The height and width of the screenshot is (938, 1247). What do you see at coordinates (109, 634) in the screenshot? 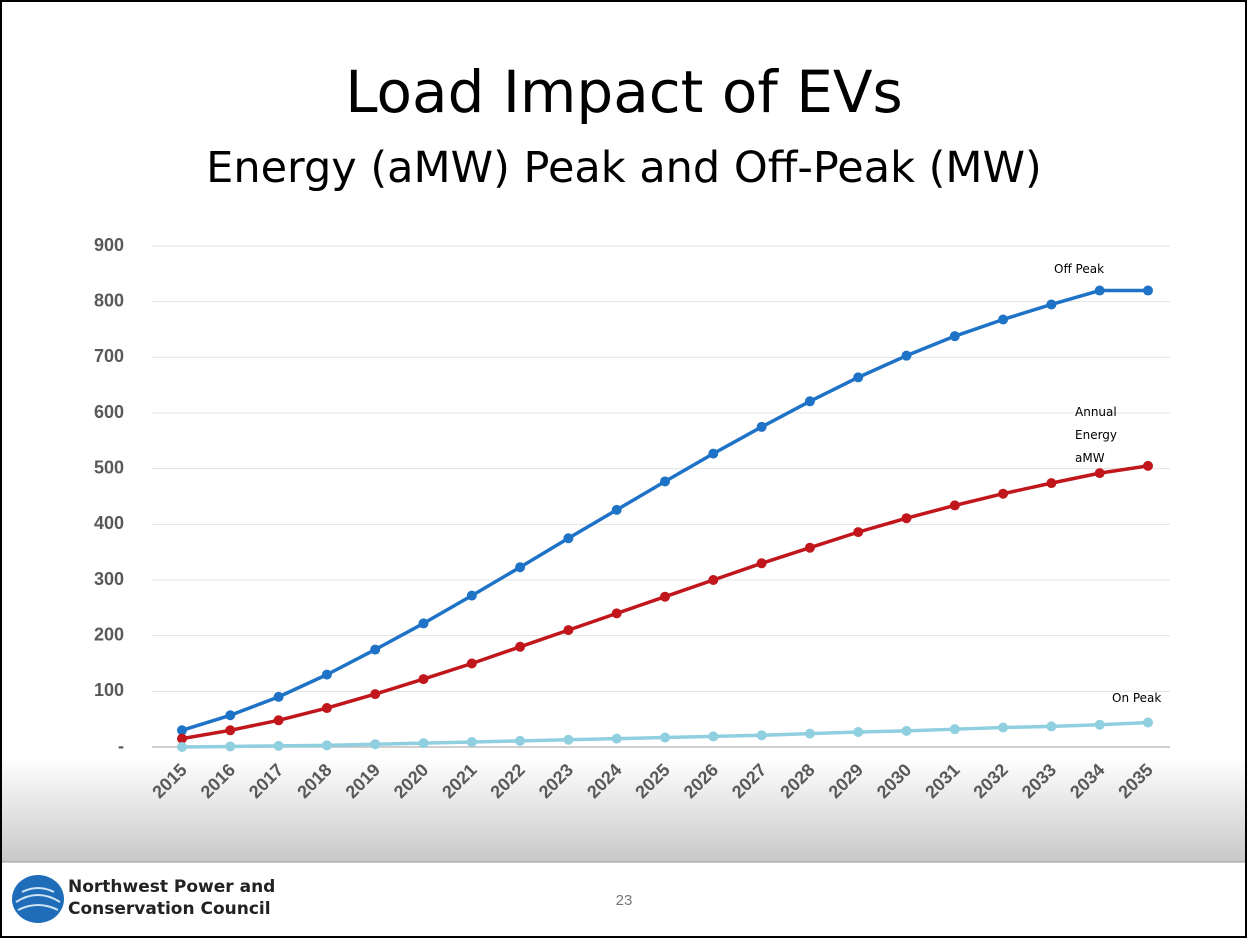
I see `y-tick-label: 200` at bounding box center [109, 634].